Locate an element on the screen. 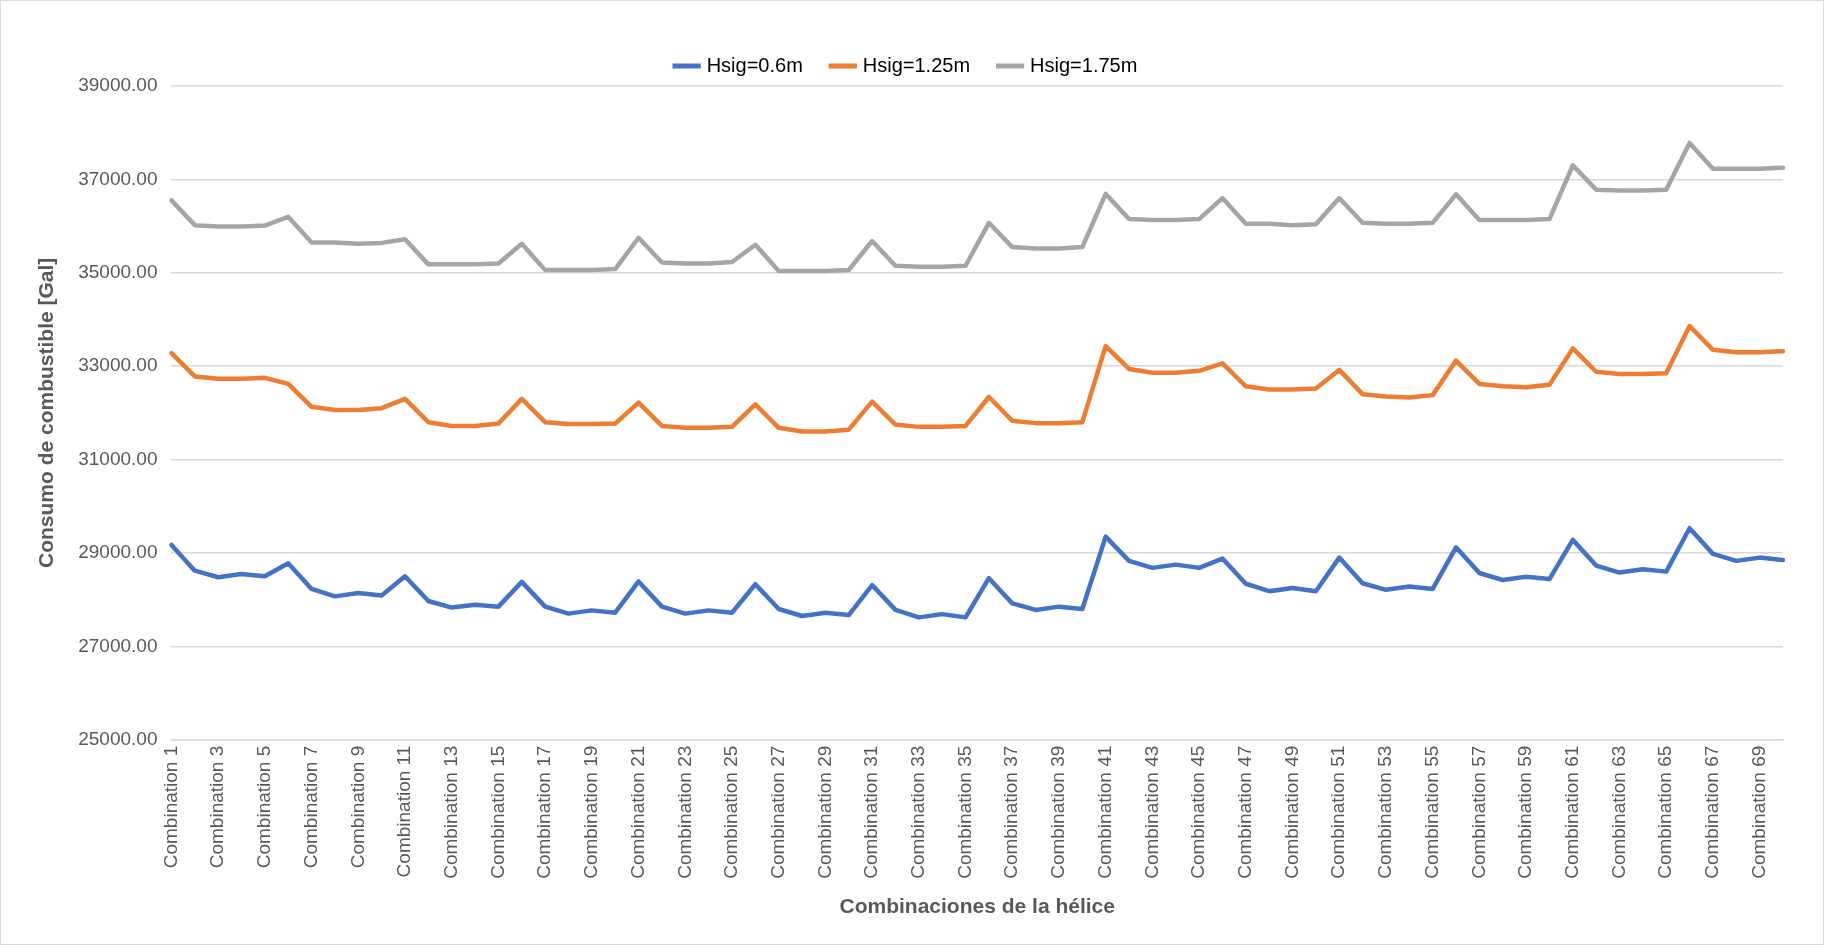 This screenshot has height=945, width=1824. x-tick-label: Combination 13 is located at coordinates (450, 812).